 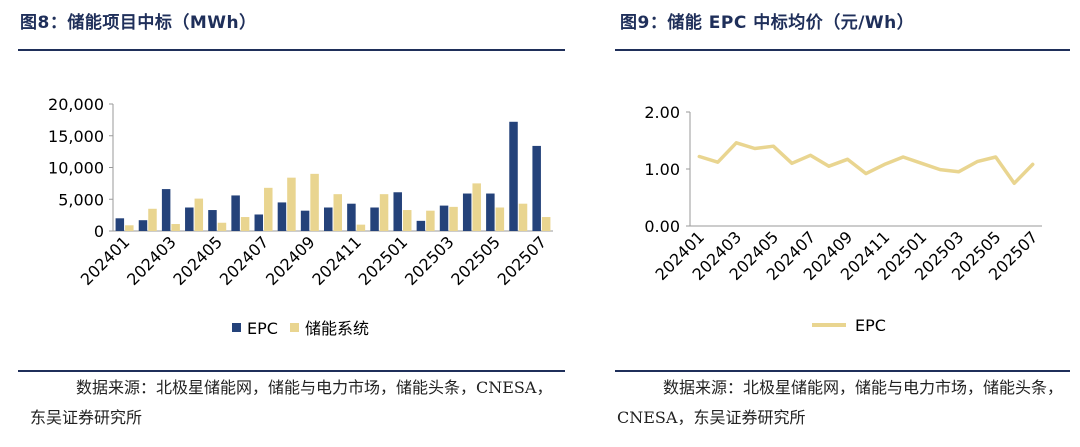 I want to click on figure-9-source: 数据来源：北极星储能网，储能与电力市场，储能头条，CNESA，东吴证券研究所, so click(x=840, y=402).